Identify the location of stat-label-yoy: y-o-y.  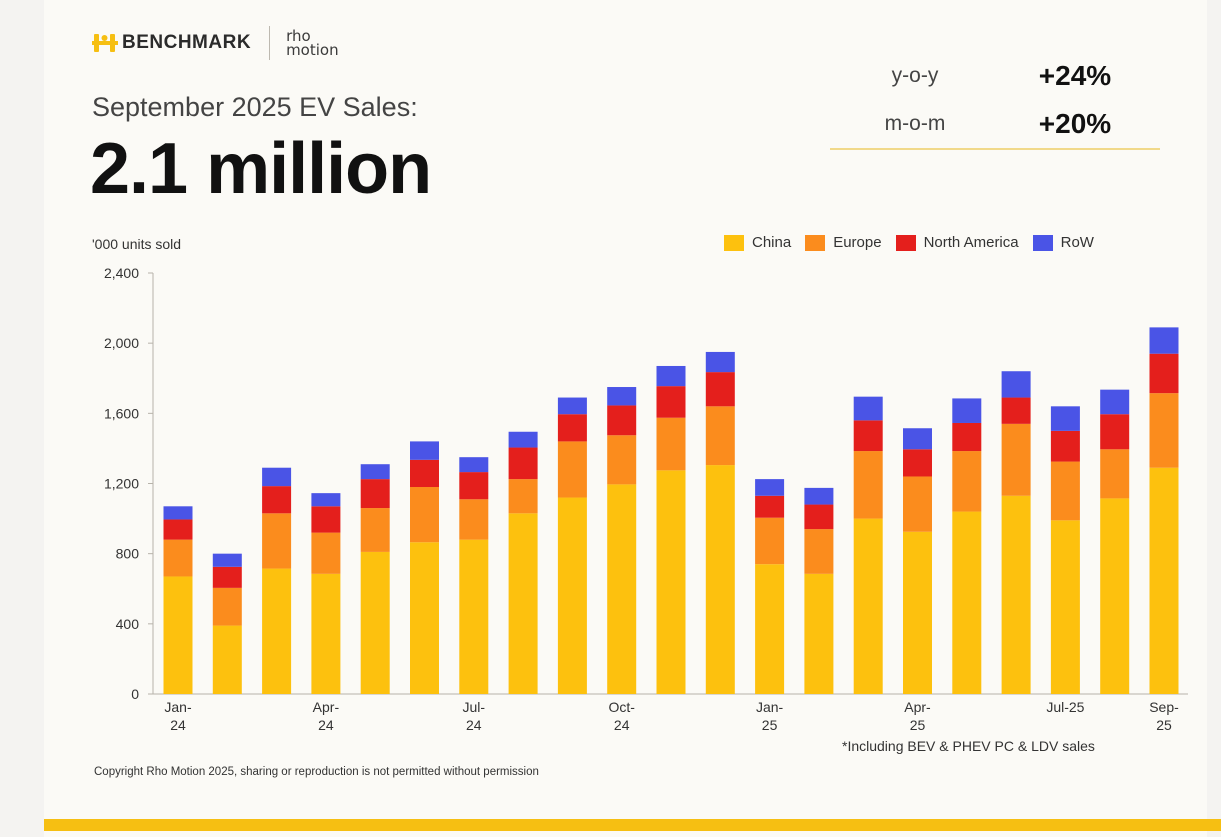
(915, 75).